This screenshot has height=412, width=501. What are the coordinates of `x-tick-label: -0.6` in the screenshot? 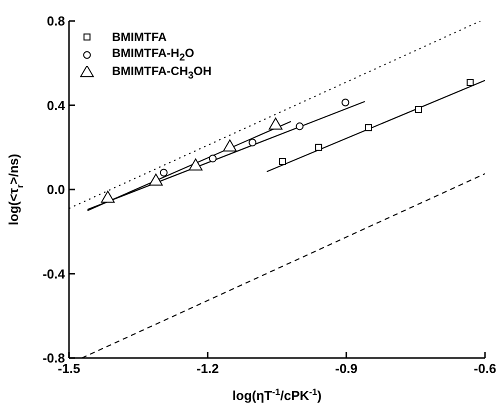 It's located at (485, 368).